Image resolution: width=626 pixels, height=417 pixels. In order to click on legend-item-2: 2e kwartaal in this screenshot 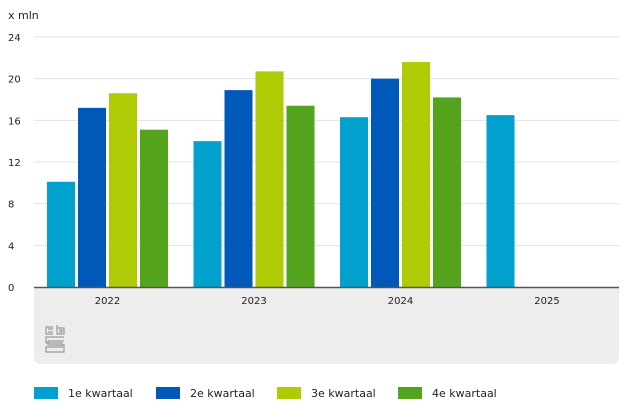, I will do `click(205, 393)`.